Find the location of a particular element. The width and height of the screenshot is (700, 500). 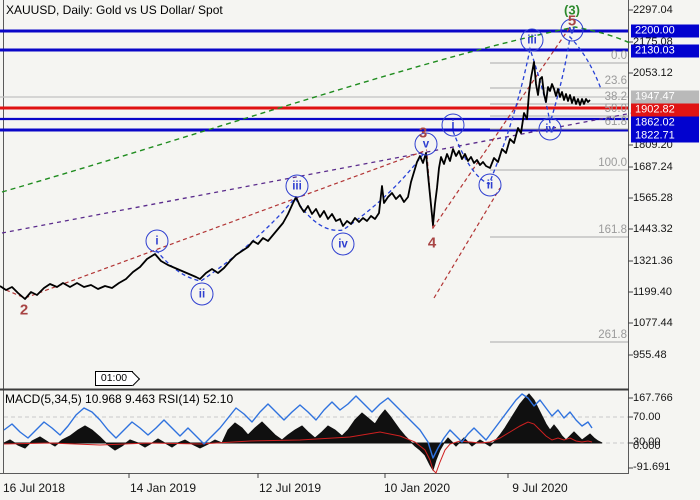

macd-histogram is located at coordinates (303, 432).